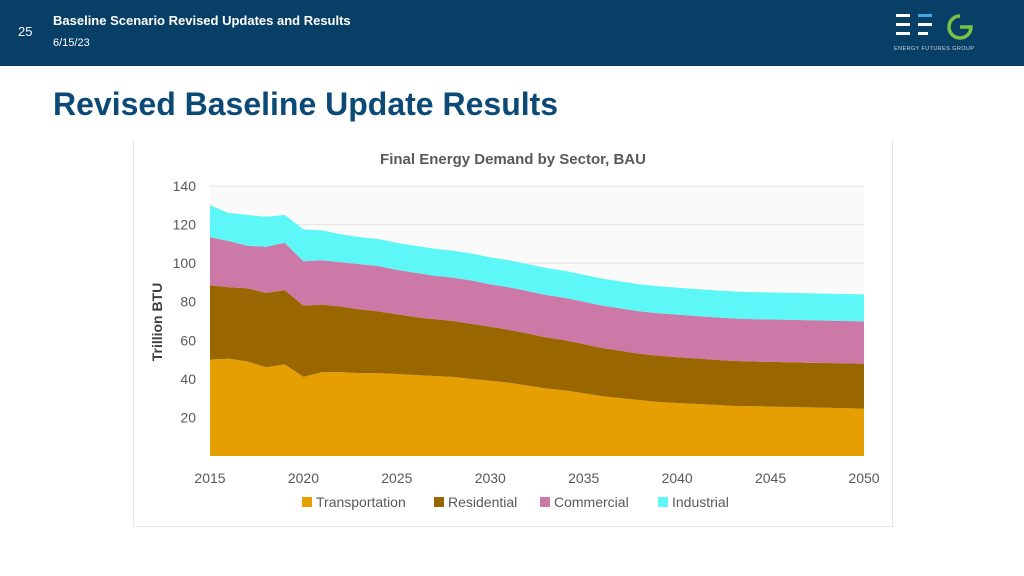 Image resolution: width=1024 pixels, height=576 pixels. Describe the element at coordinates (188, 417) in the screenshot. I see `y-tick-20: 20` at that location.